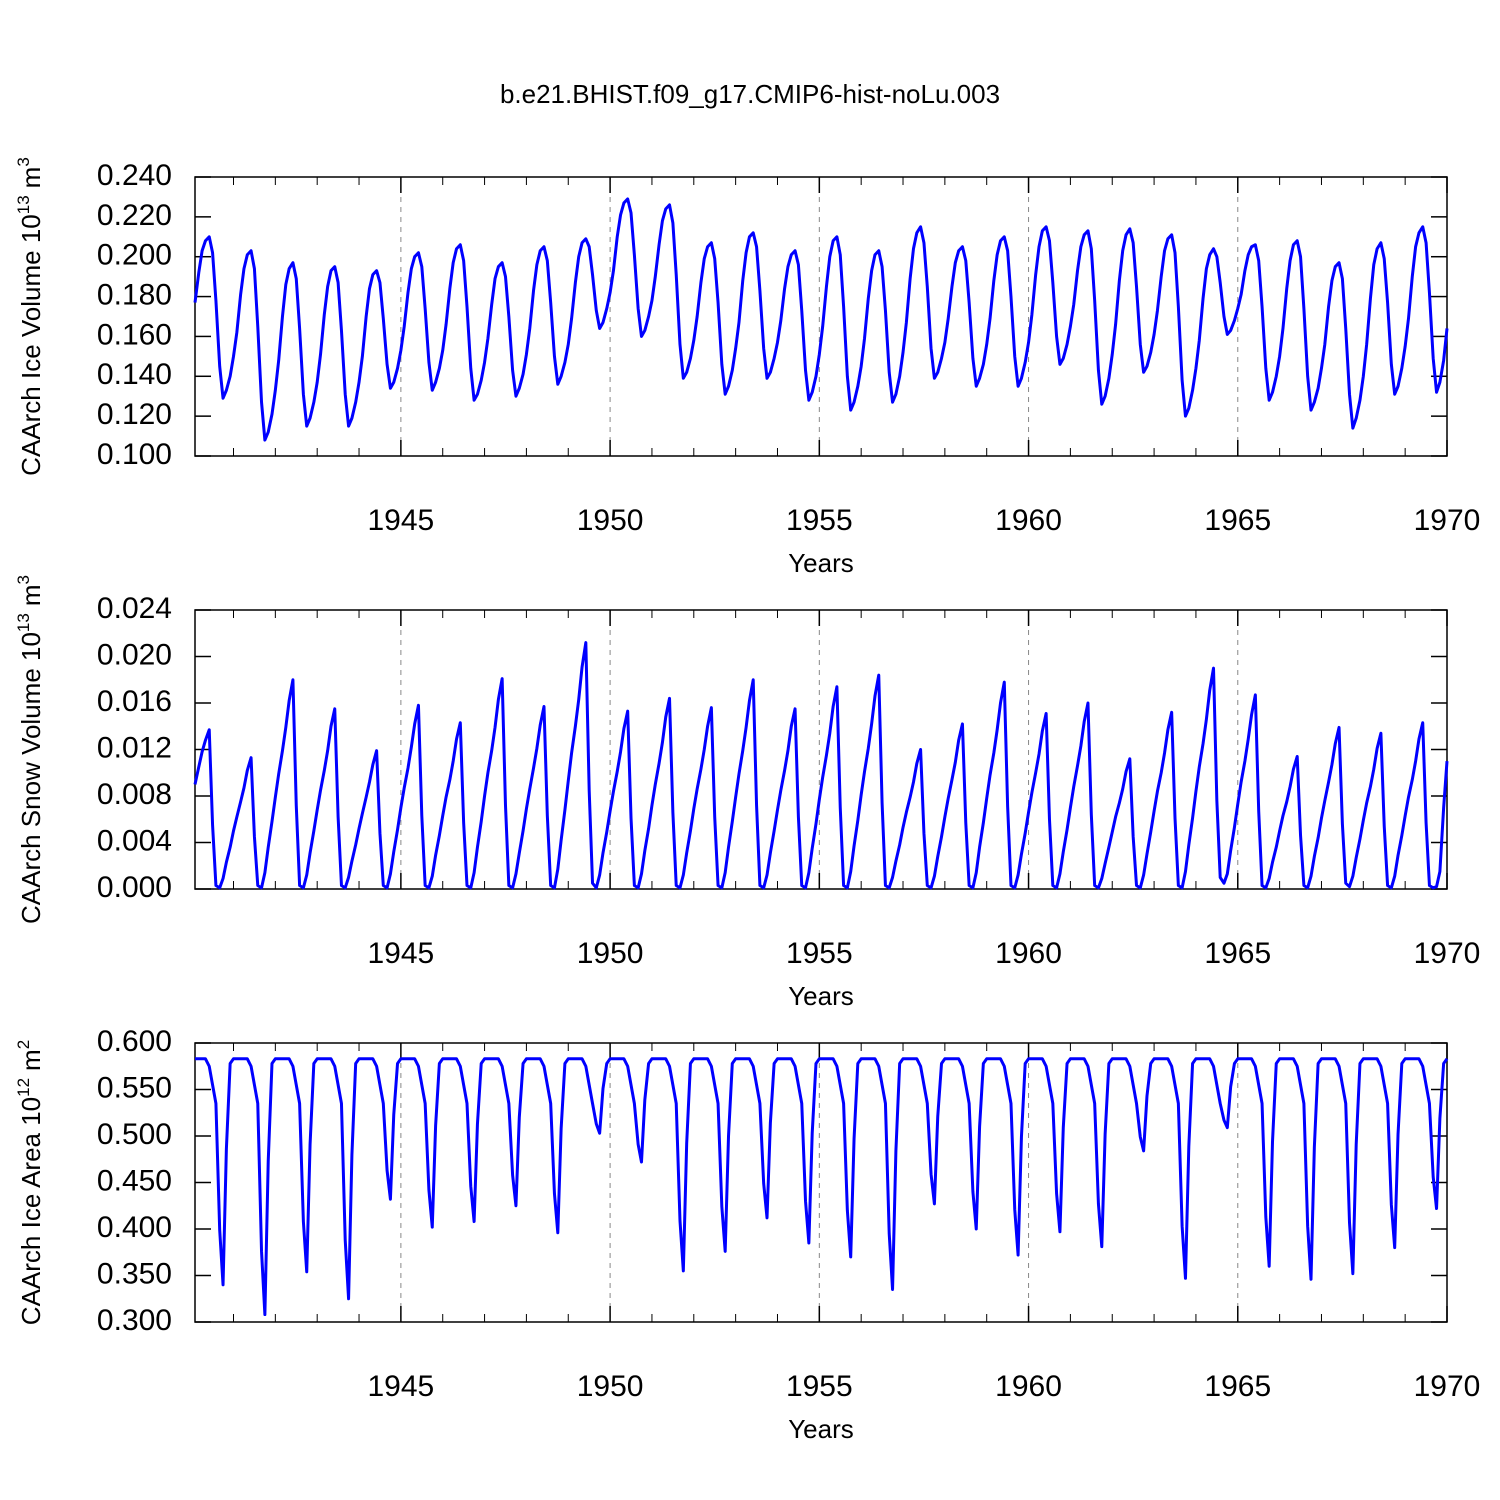  What do you see at coordinates (134, 215) in the screenshot?
I see `y-tick-label: 0.220` at bounding box center [134, 215].